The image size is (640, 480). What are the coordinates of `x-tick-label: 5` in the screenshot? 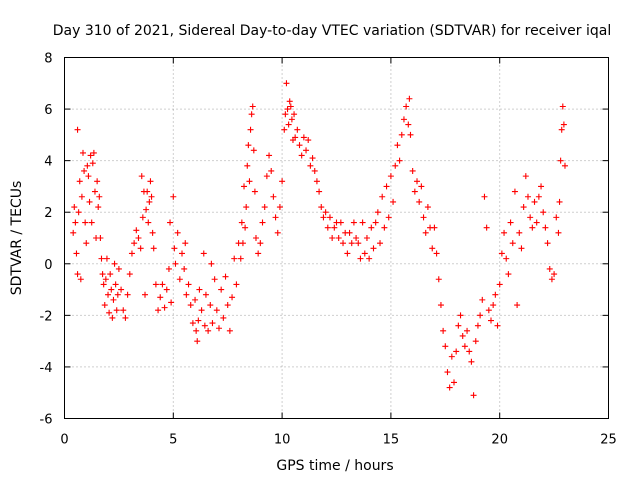 It's located at (173, 440).